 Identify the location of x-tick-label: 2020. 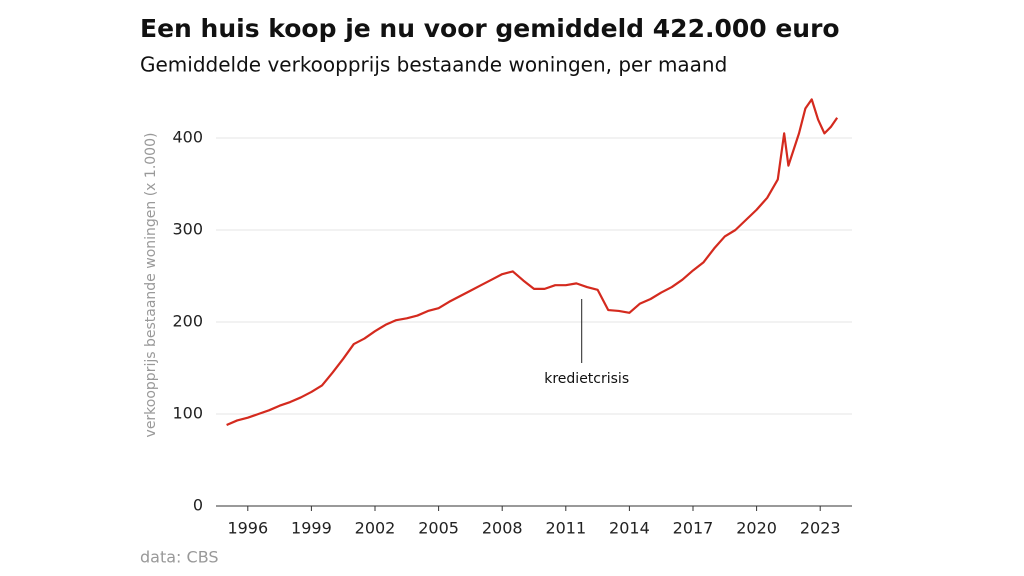
(756, 528).